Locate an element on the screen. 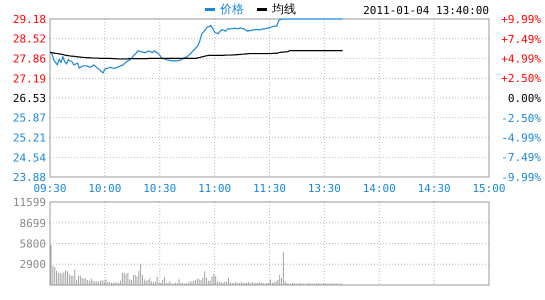 The image size is (545, 300). y2-tick-label: -7.49% is located at coordinates (521, 157).